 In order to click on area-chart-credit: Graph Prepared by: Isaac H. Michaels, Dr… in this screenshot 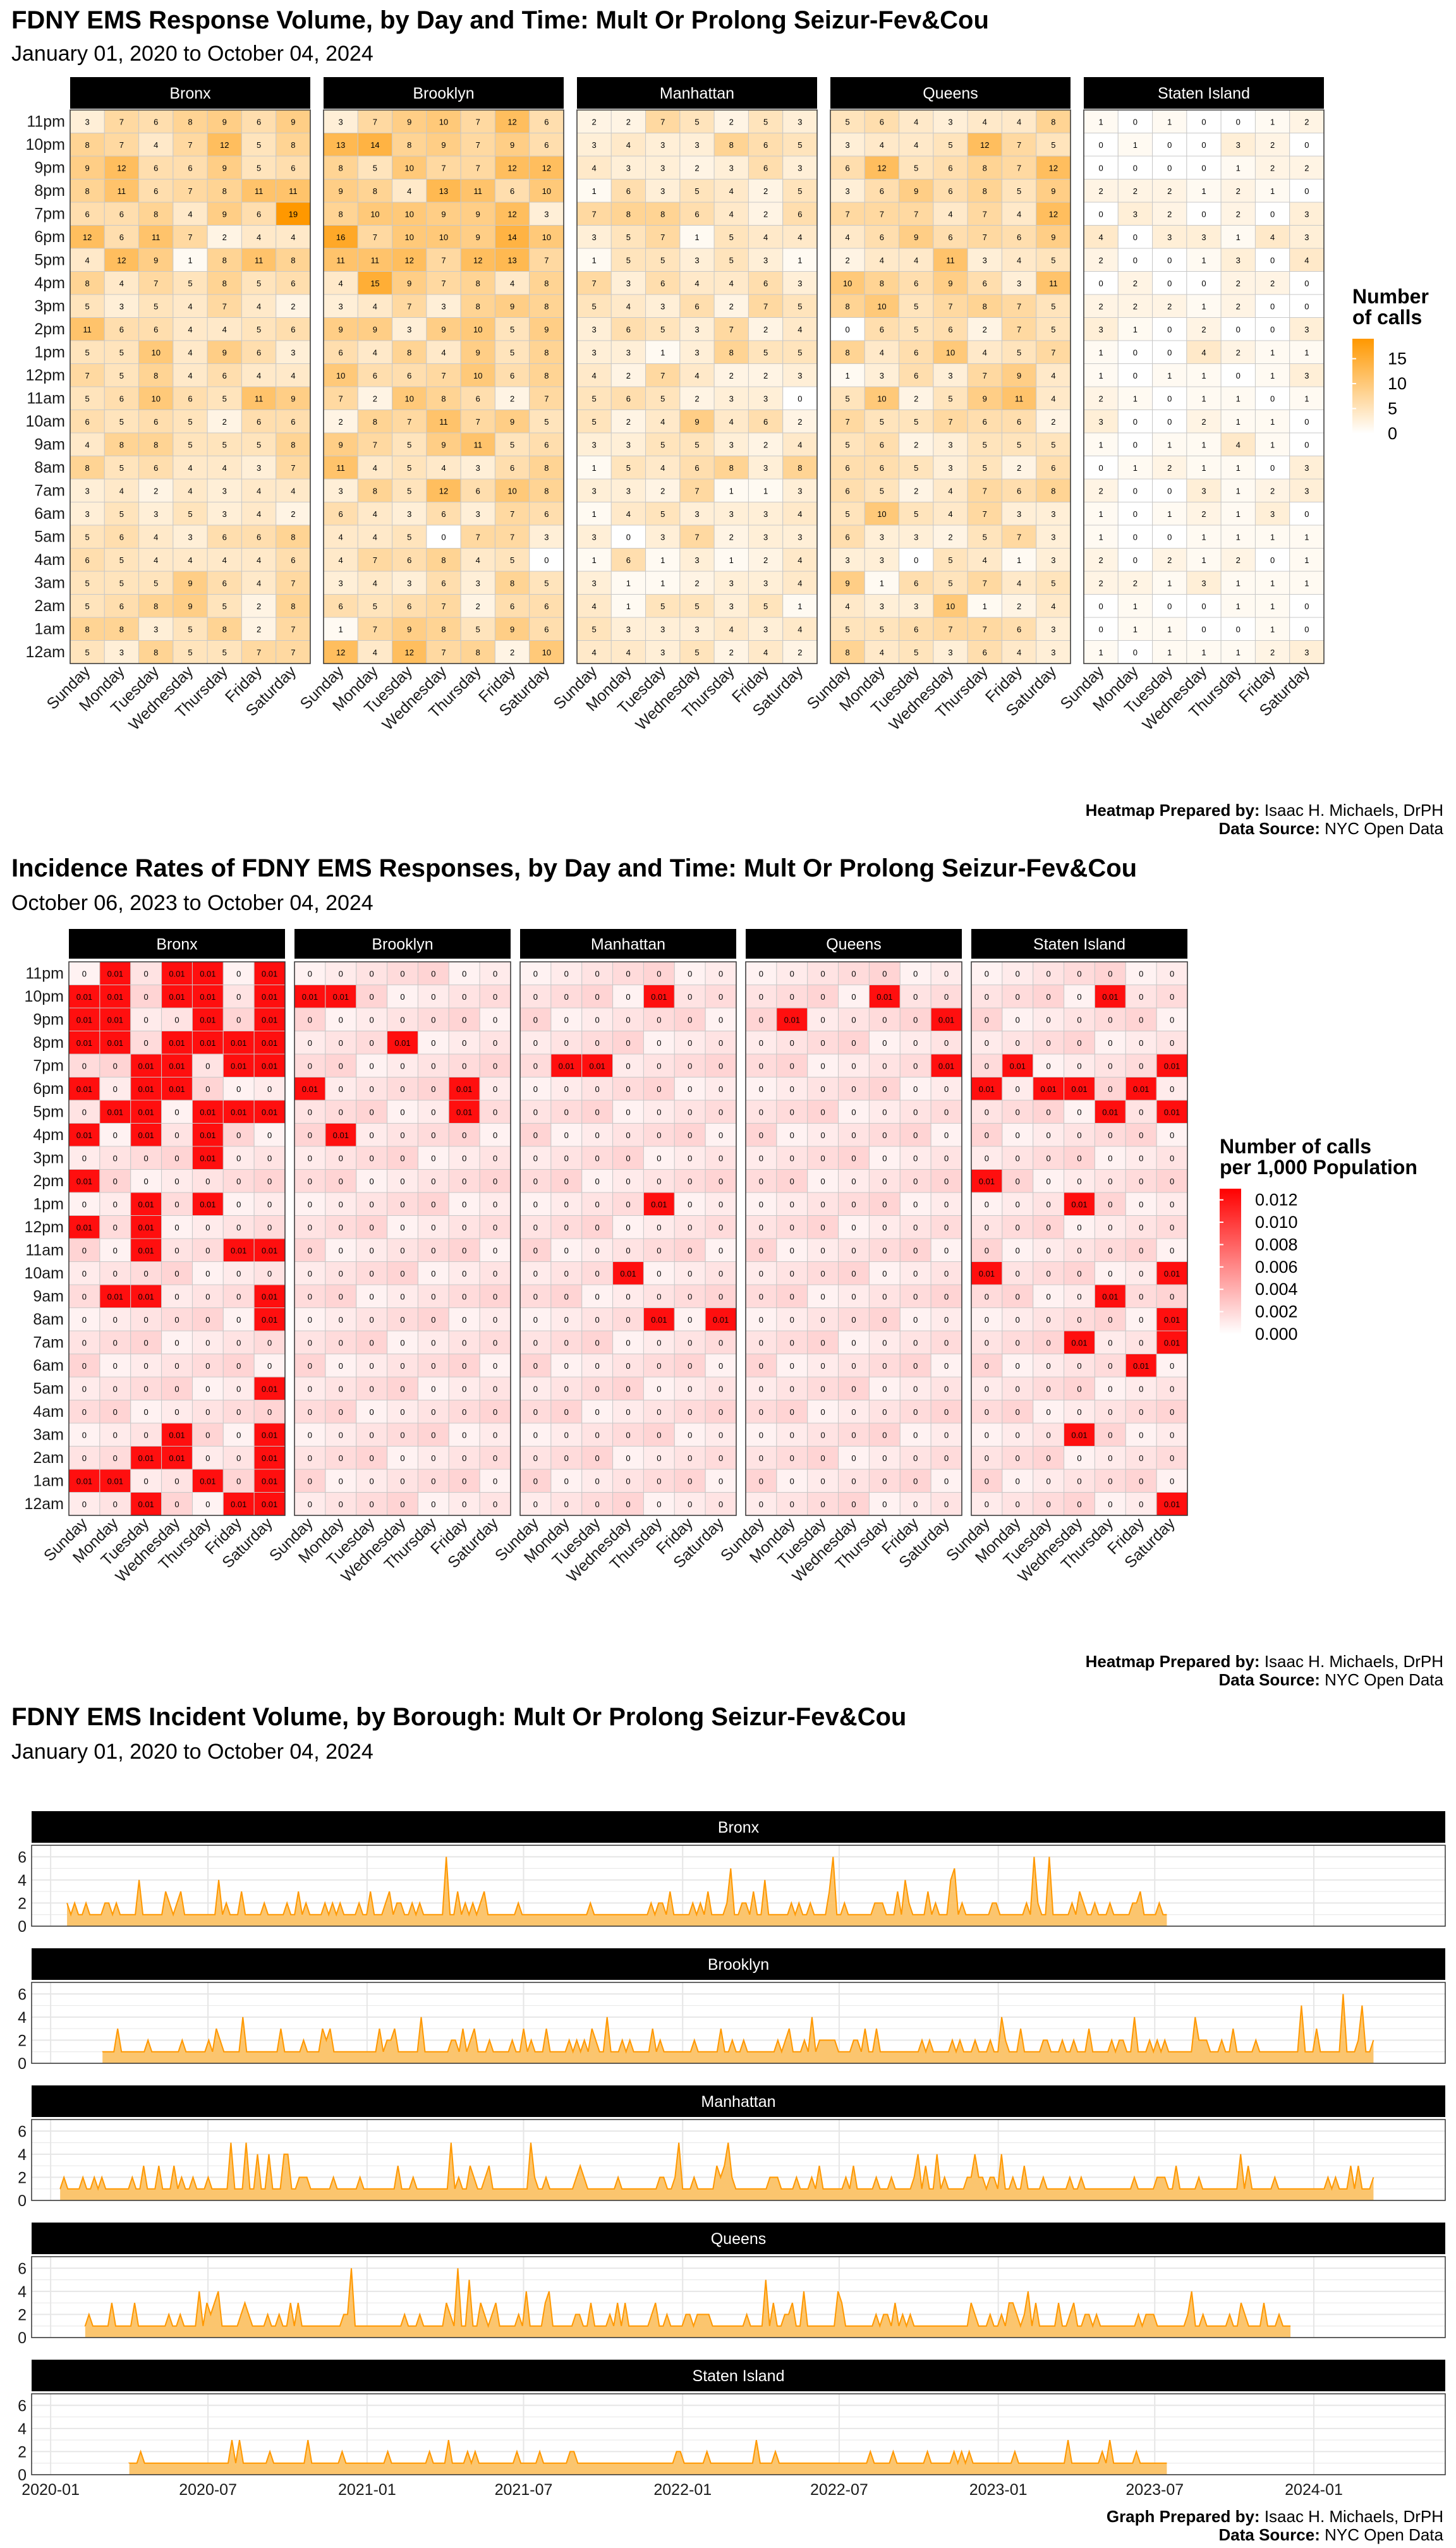, I will do `click(1275, 2526)`.